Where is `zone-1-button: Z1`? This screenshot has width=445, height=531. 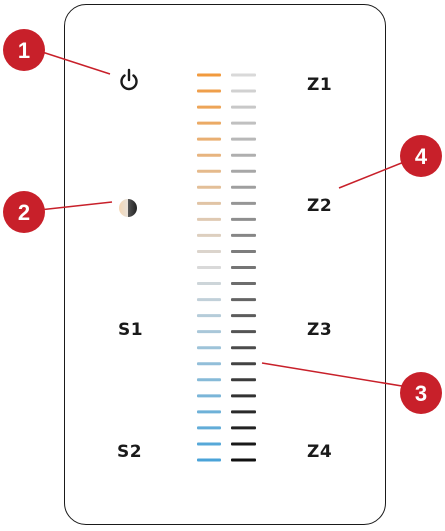 zone-1-button: Z1 is located at coordinates (320, 85).